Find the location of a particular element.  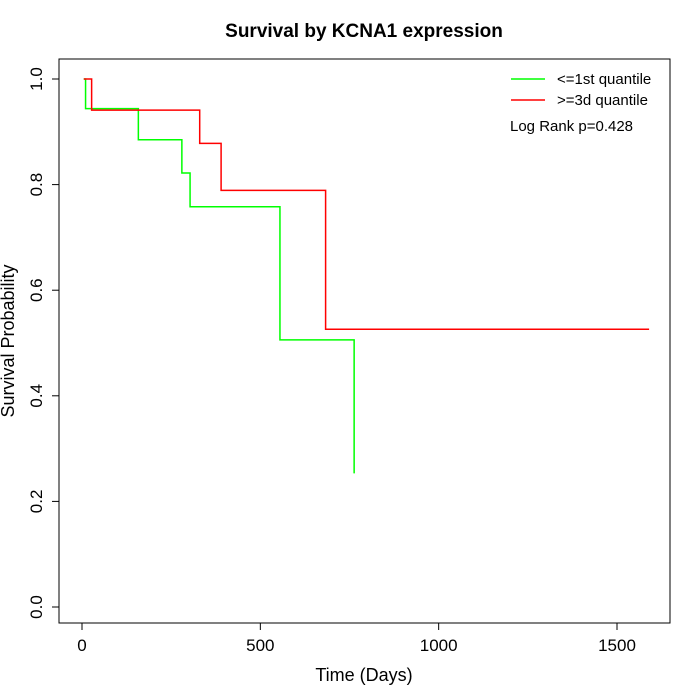

x-axis-label: Time (Days) is located at coordinates (363, 675).